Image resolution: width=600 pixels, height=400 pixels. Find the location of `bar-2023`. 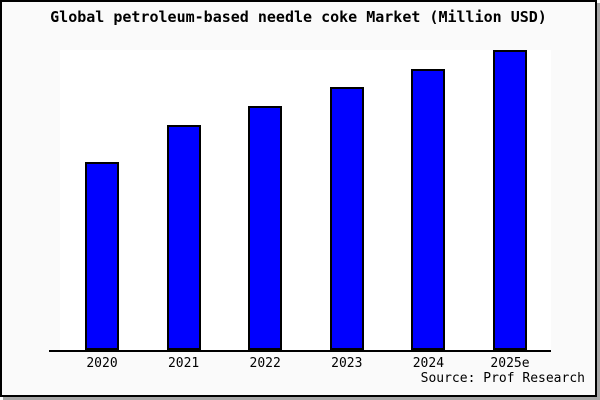

bar-2023 is located at coordinates (346, 218).